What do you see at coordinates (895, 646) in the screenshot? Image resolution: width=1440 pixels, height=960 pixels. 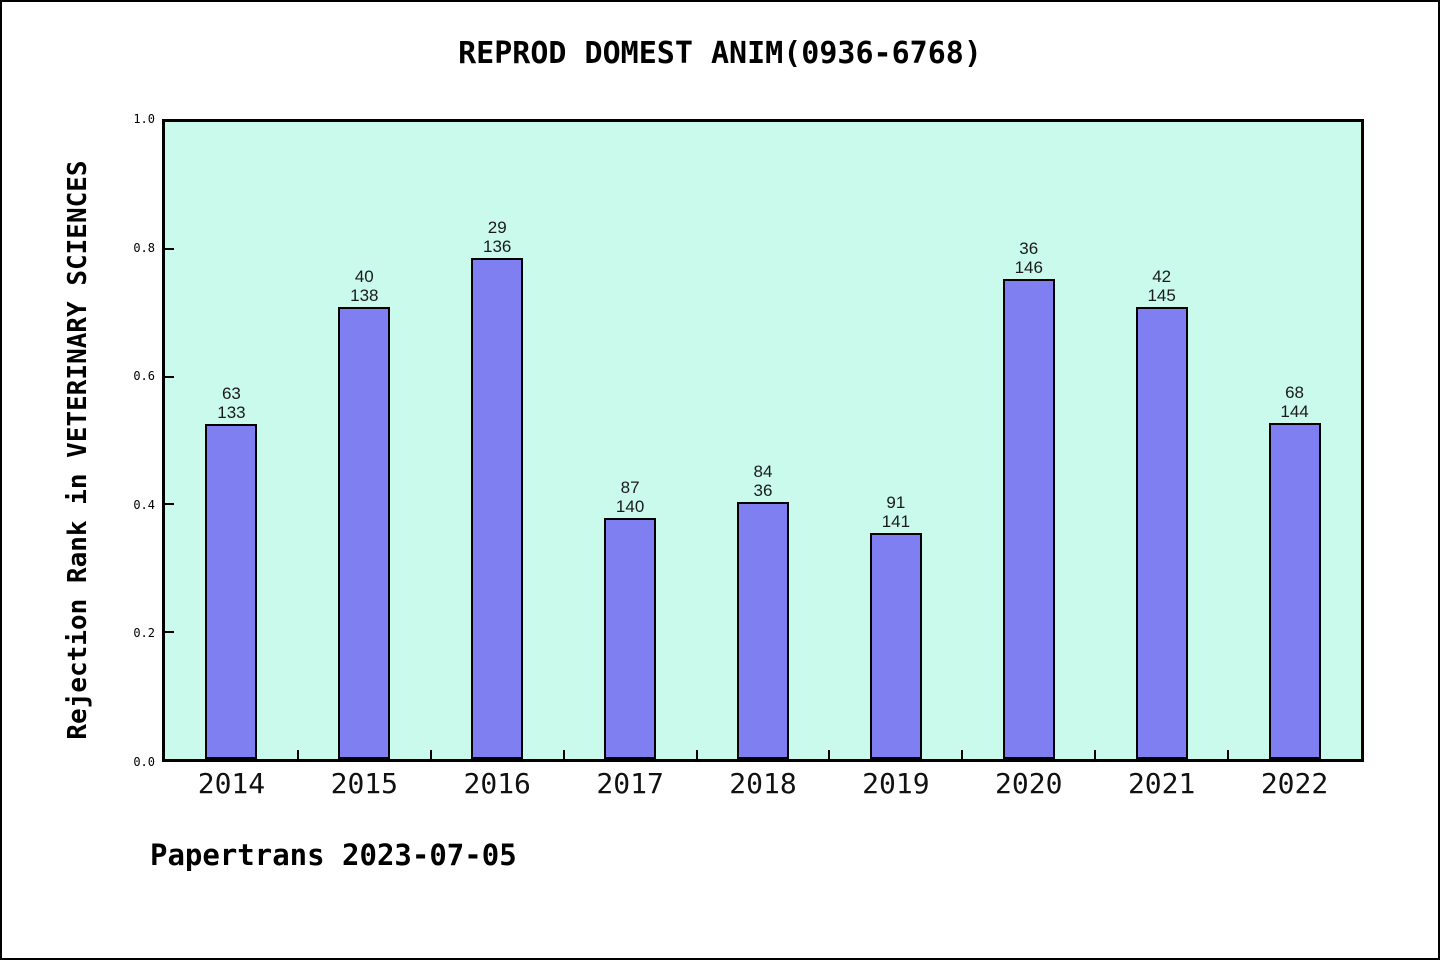 I see `bar-2019` at bounding box center [895, 646].